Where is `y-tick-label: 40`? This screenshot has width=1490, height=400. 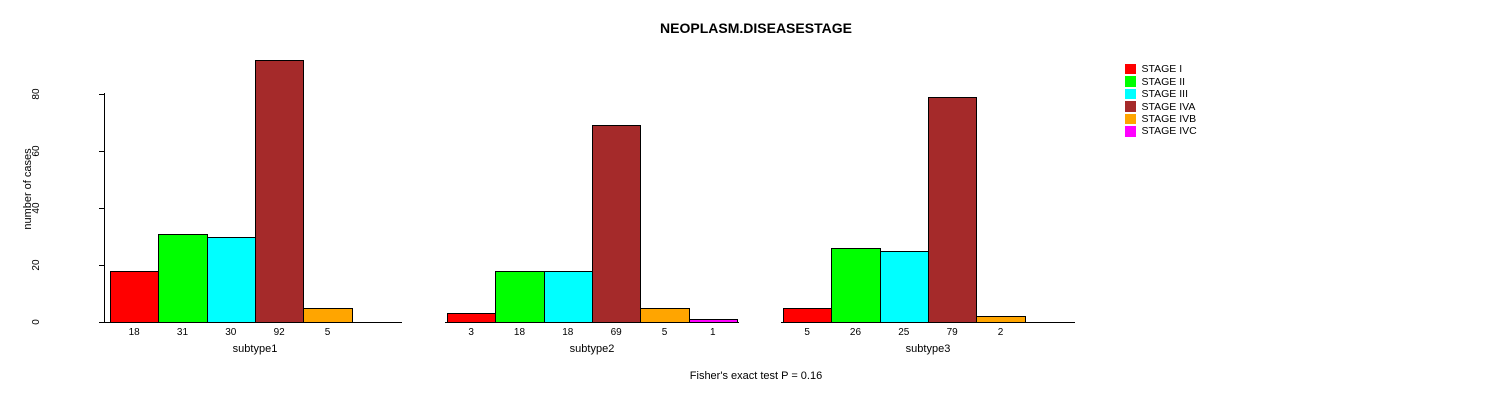
y-tick-label: 40 is located at coordinates (36, 208).